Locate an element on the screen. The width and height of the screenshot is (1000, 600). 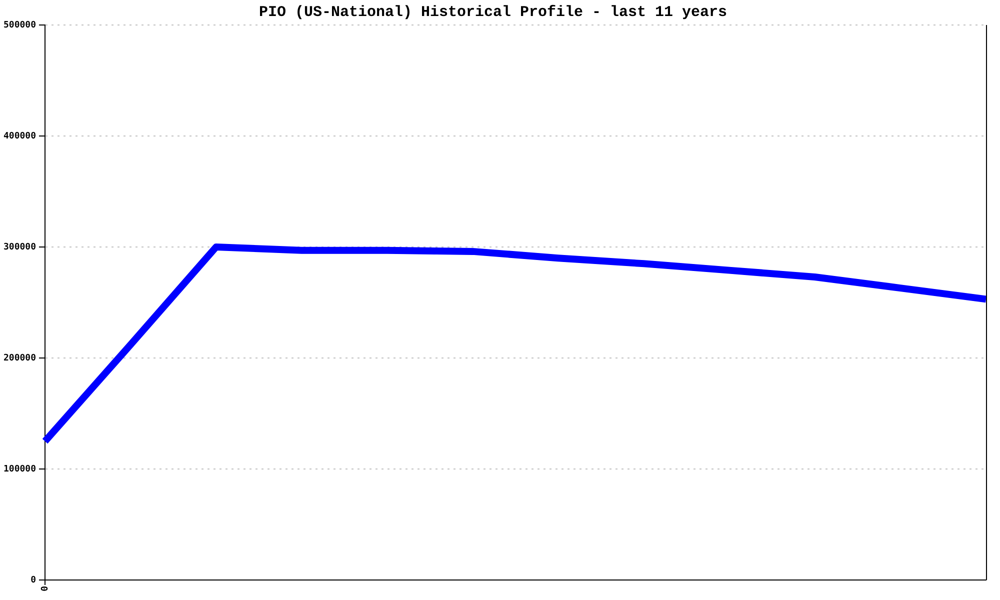
y-tick-label: 0 is located at coordinates (33, 580).